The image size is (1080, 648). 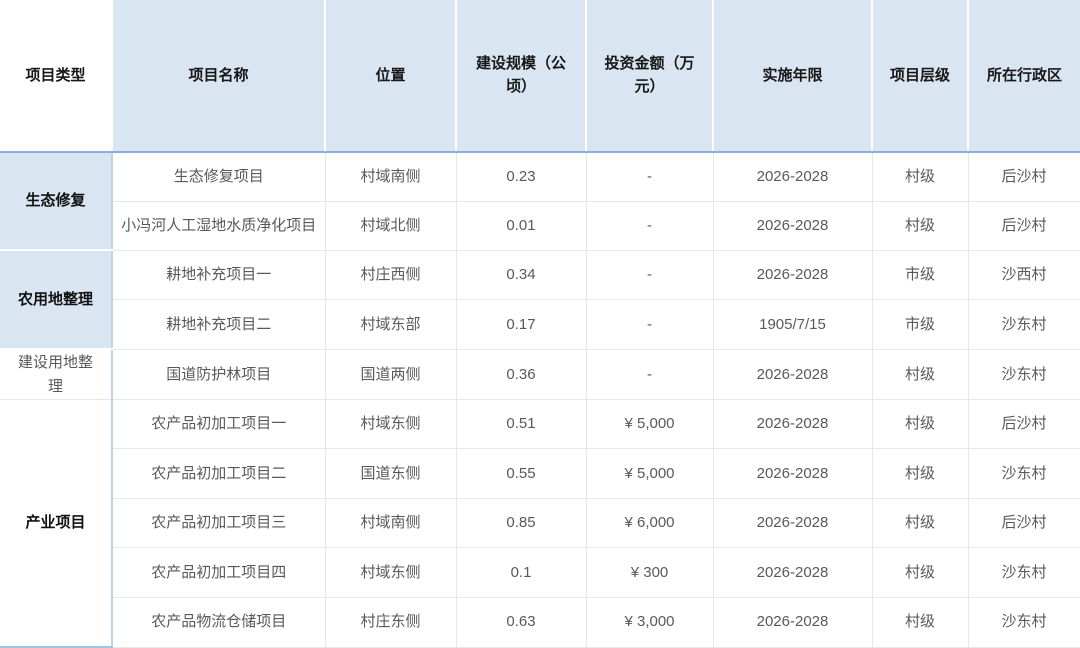 I want to click on cell-project-name: 农产品初加工项目三, so click(x=218, y=523).